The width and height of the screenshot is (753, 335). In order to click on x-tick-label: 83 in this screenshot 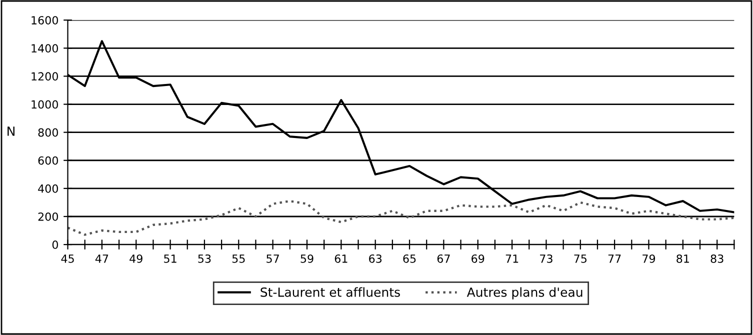, I will do `click(717, 258)`.